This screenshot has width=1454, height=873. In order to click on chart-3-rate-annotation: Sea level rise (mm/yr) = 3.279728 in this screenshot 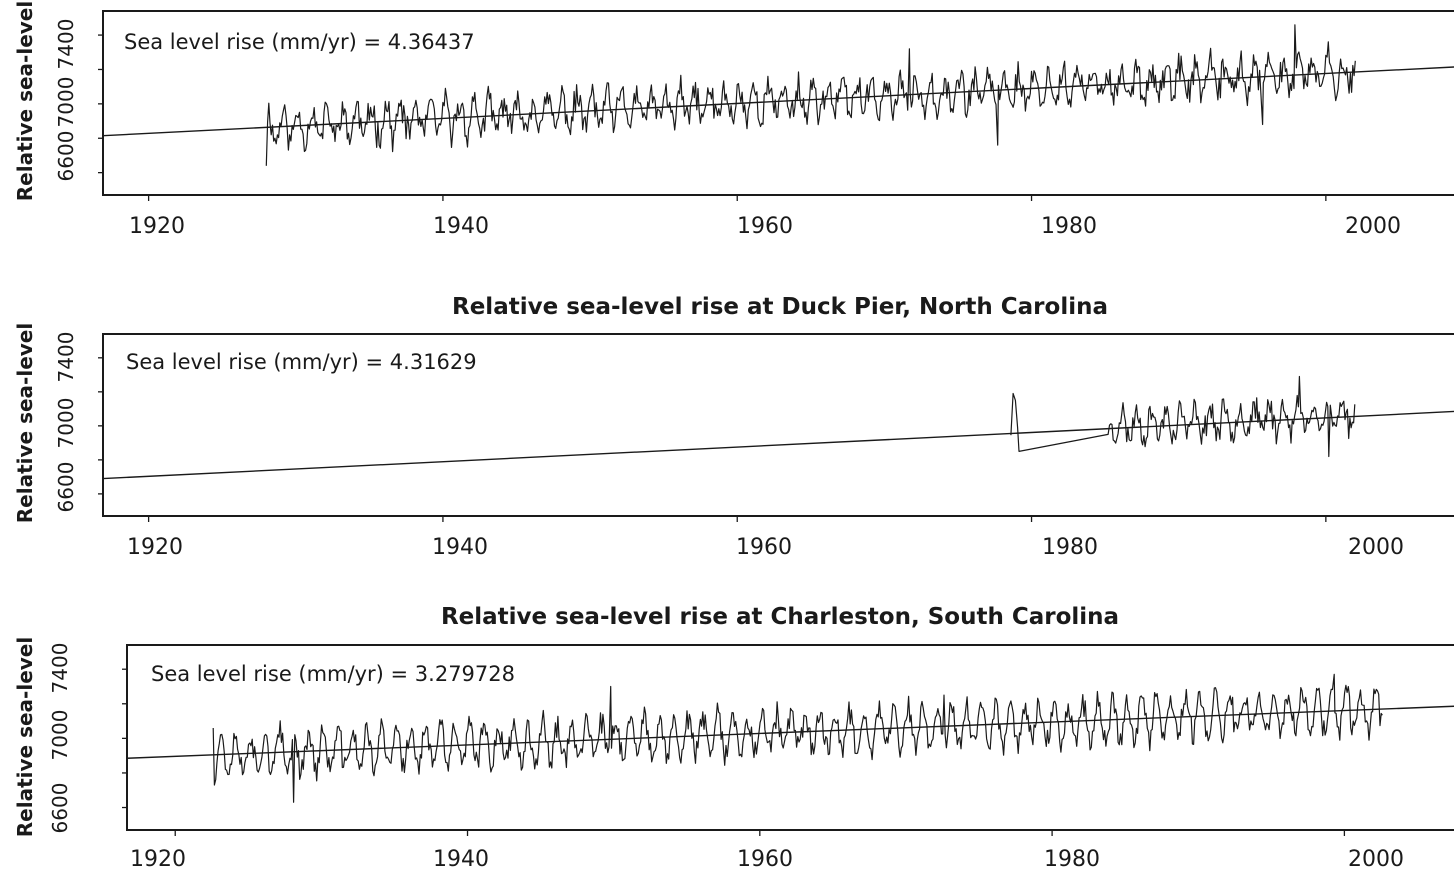, I will do `click(333, 674)`.